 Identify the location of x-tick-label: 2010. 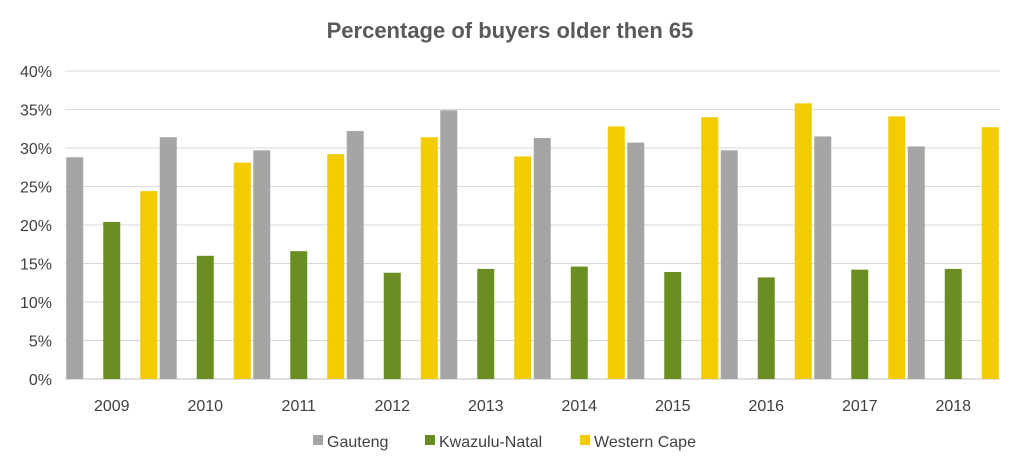
(205, 406).